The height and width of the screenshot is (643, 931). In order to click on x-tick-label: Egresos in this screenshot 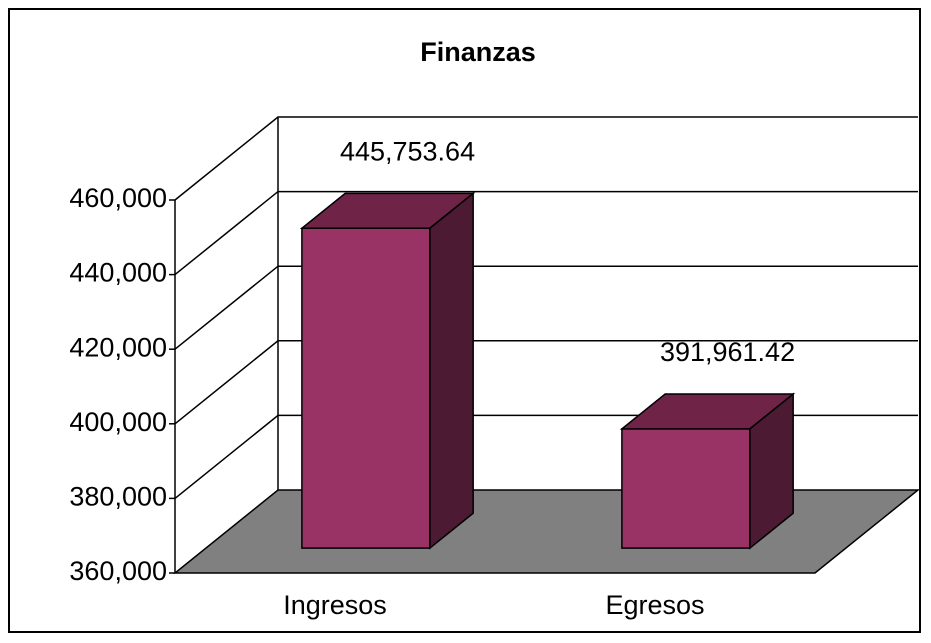, I will do `click(654, 605)`.